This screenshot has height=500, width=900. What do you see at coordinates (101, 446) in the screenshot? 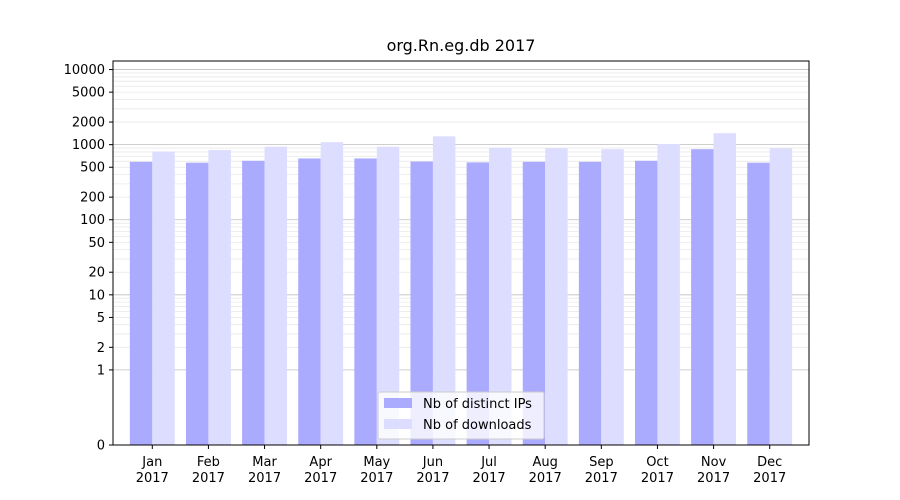
I see `y-tick-label: 0` at bounding box center [101, 446].